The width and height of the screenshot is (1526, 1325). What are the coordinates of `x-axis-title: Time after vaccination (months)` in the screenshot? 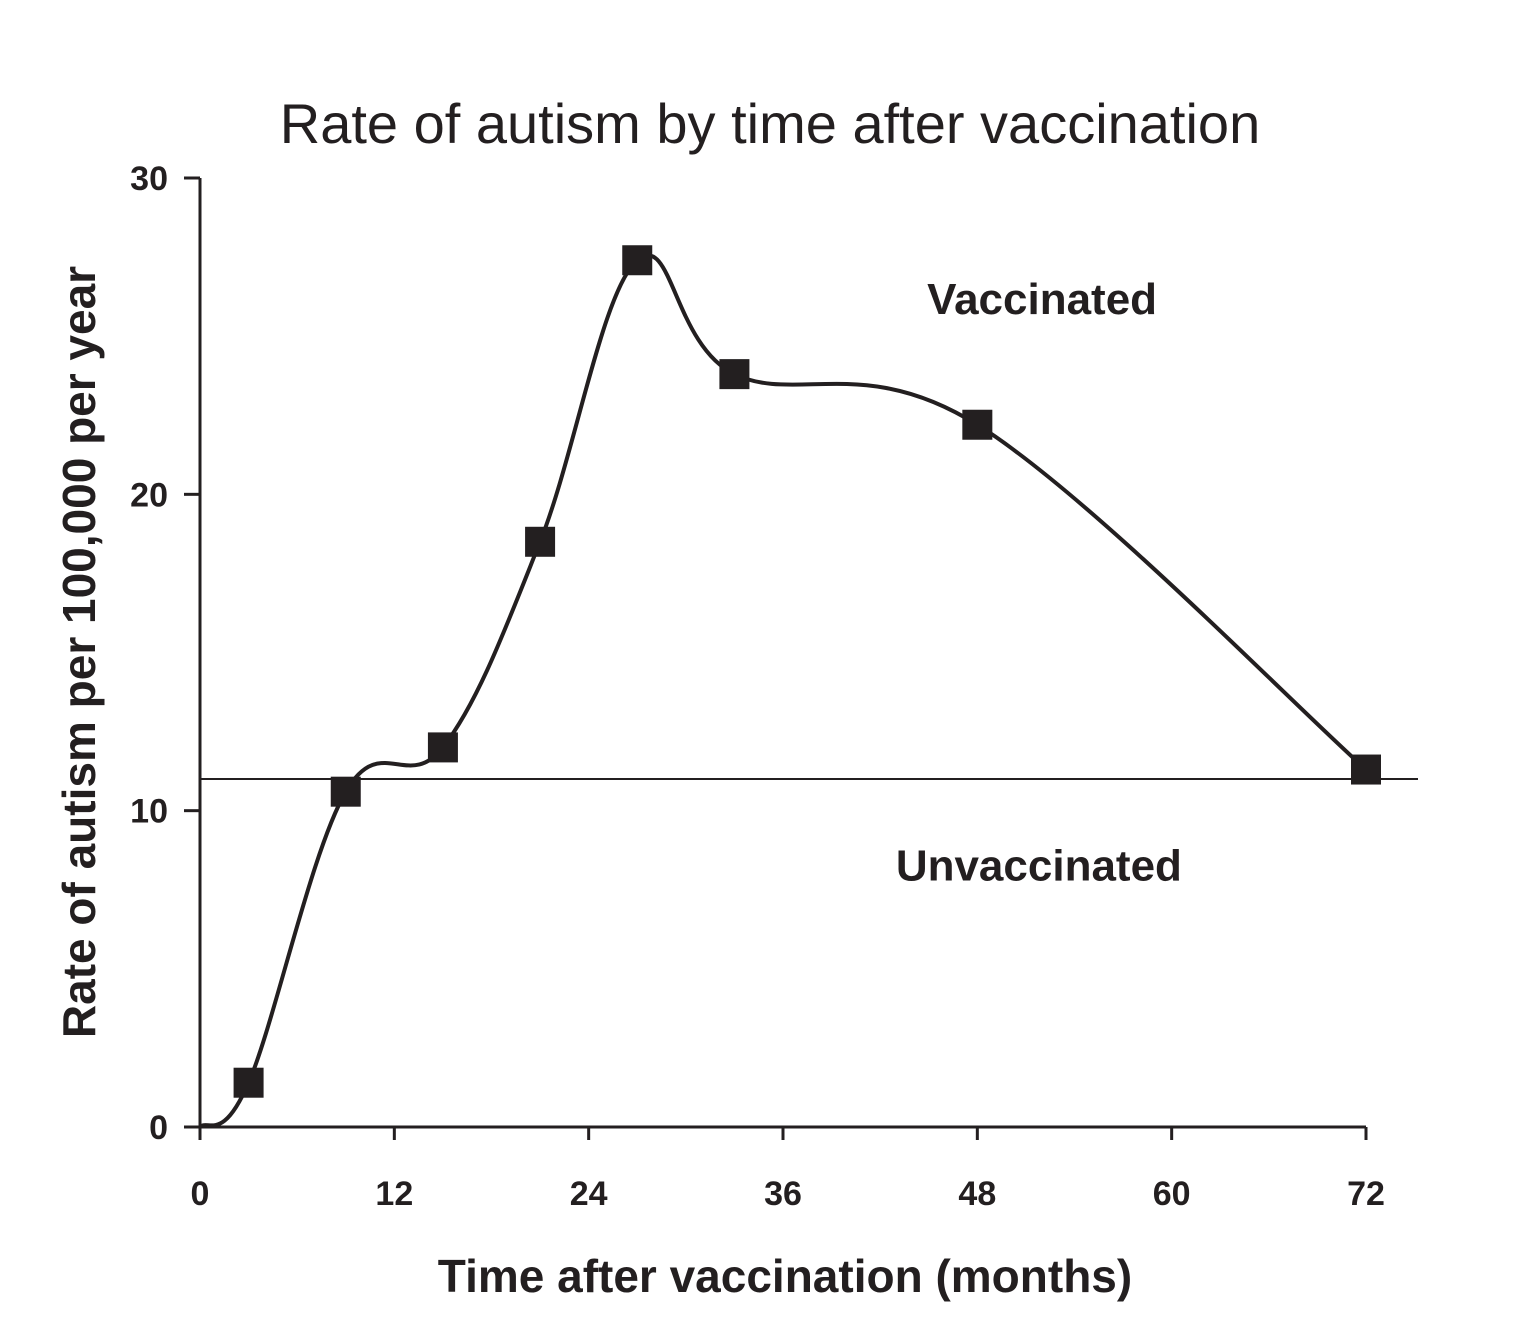 It's located at (785, 1276).